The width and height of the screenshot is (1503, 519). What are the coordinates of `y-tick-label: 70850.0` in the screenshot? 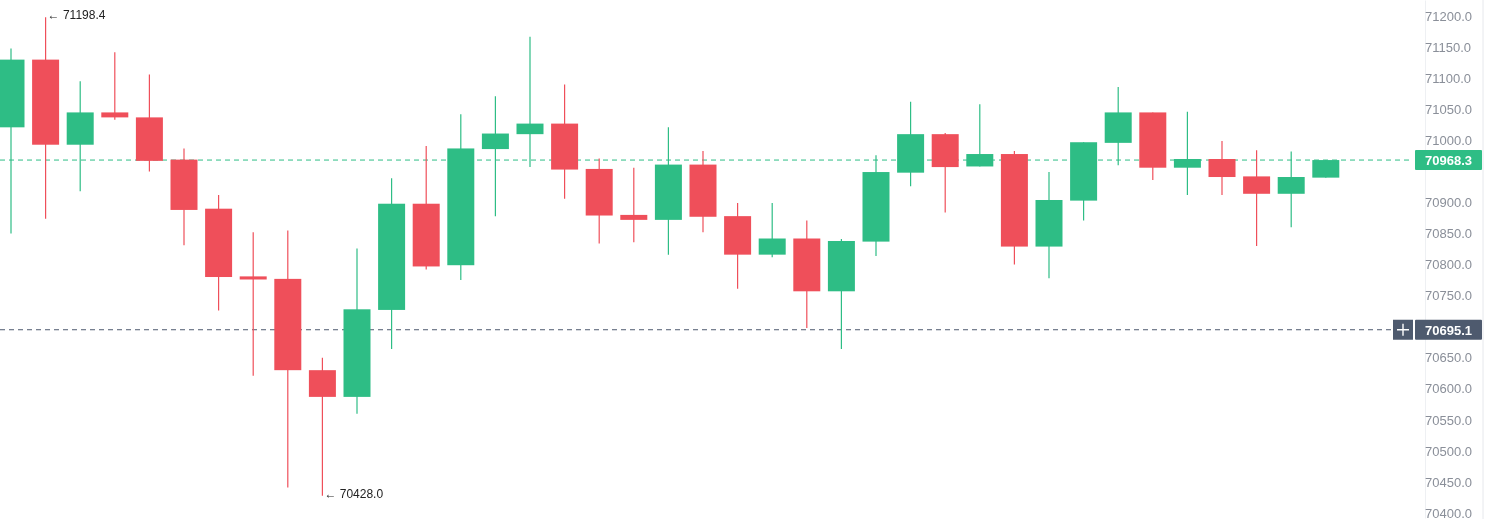 It's located at (1448, 234).